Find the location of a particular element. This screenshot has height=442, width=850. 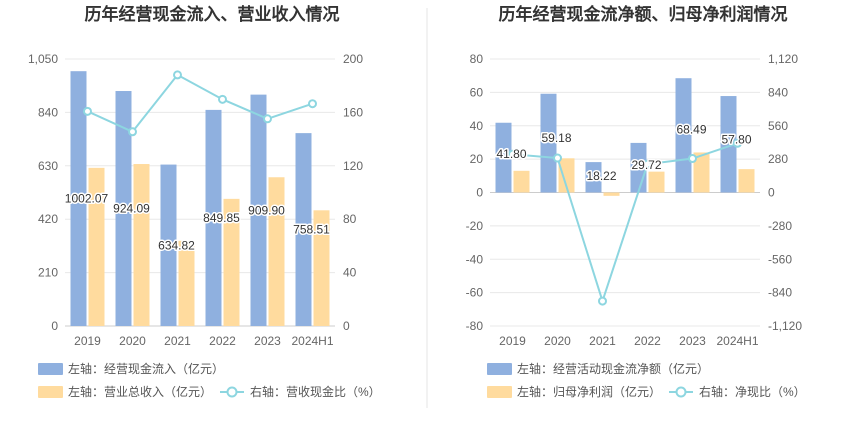

left-axis-tick: -80 is located at coordinates (475, 326).